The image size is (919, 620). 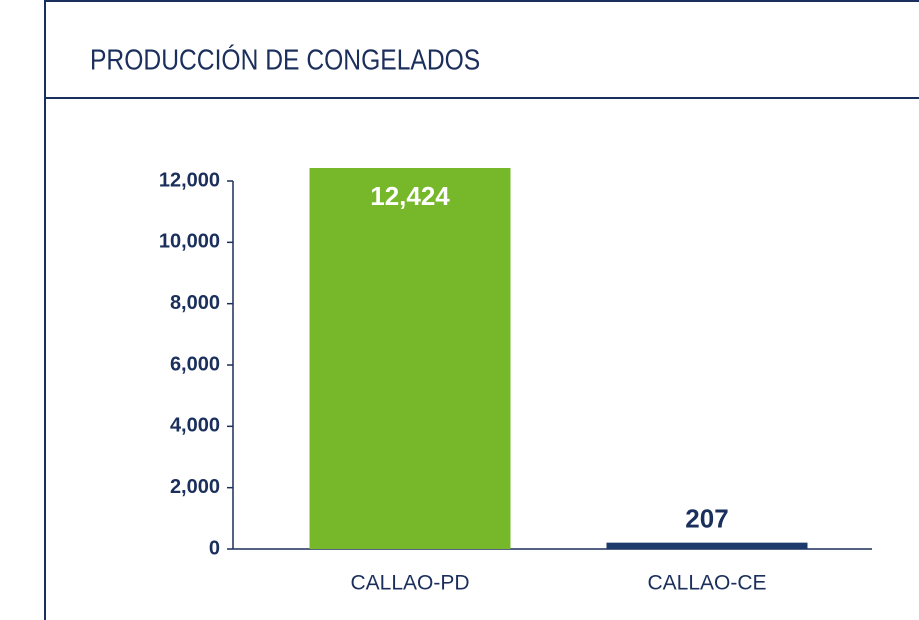 I want to click on y-tick-label: 4,000, so click(x=195, y=426).